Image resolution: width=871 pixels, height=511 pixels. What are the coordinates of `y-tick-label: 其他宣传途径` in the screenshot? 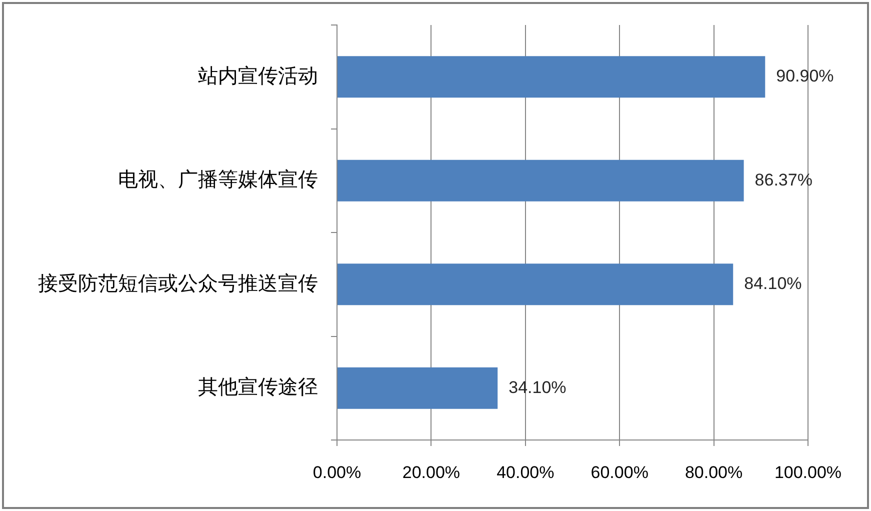 It's located at (258, 387).